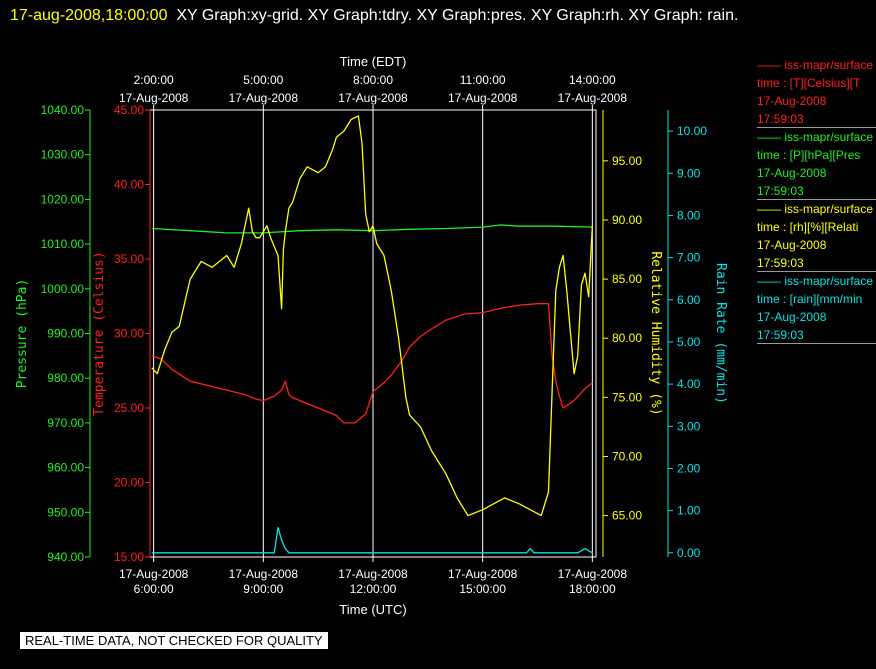  What do you see at coordinates (655, 333) in the screenshot?
I see `humidity-axis-label: Relative Humidity (%)` at bounding box center [655, 333].